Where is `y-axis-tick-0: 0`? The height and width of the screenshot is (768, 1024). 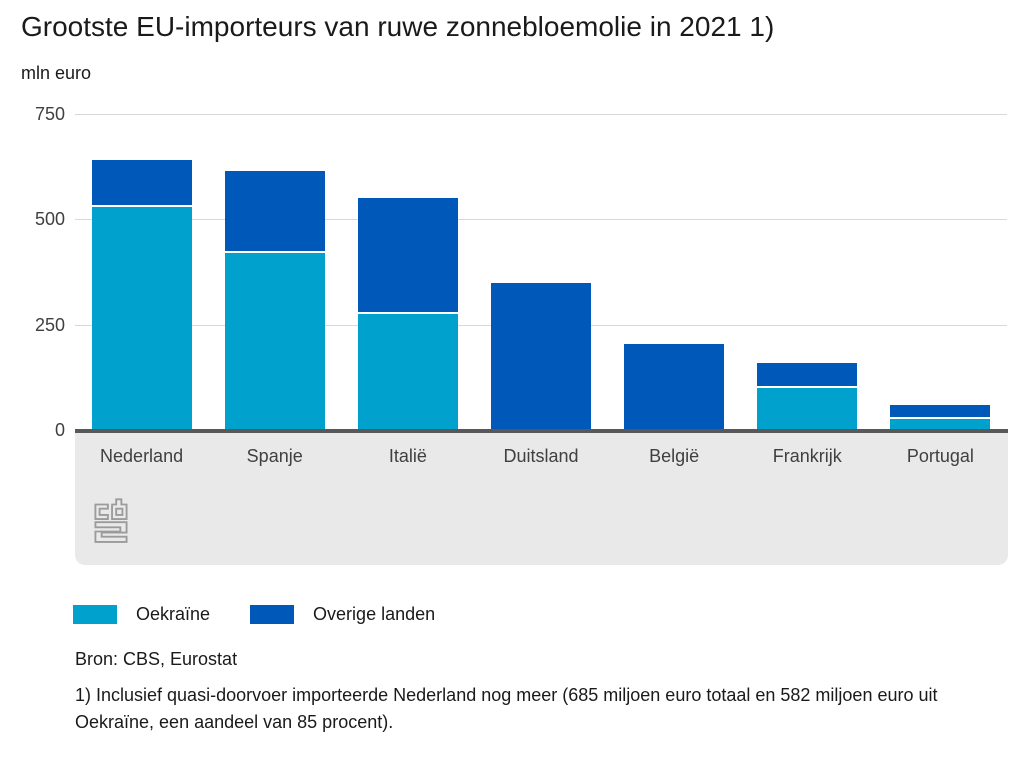
y-axis-tick-0: 0 is located at coordinates (59, 430).